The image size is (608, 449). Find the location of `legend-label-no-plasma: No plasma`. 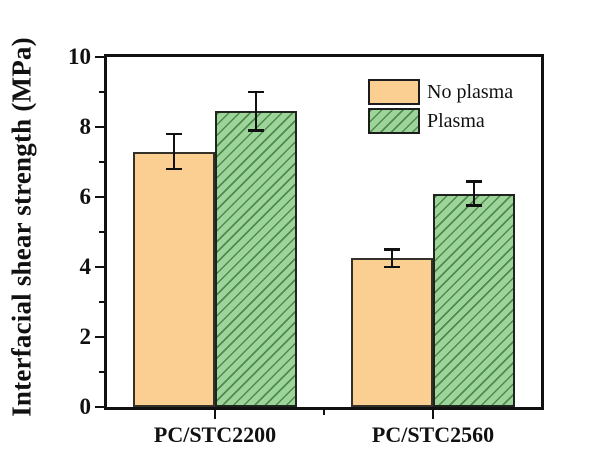

legend-label-no-plasma: No plasma is located at coordinates (470, 92).